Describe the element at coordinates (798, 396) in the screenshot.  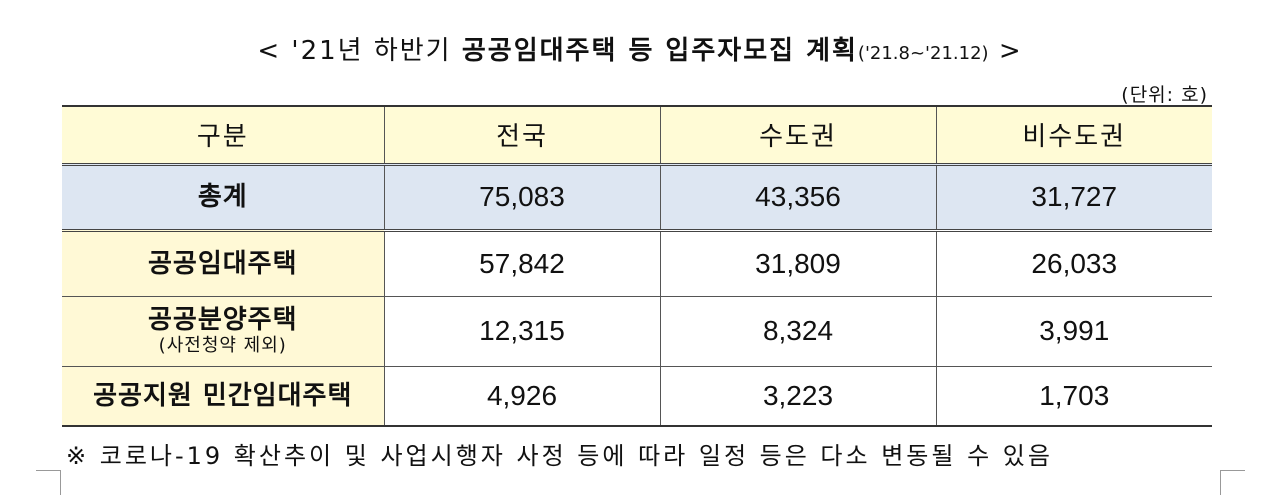
I see `table-cell: 3,223` at that location.